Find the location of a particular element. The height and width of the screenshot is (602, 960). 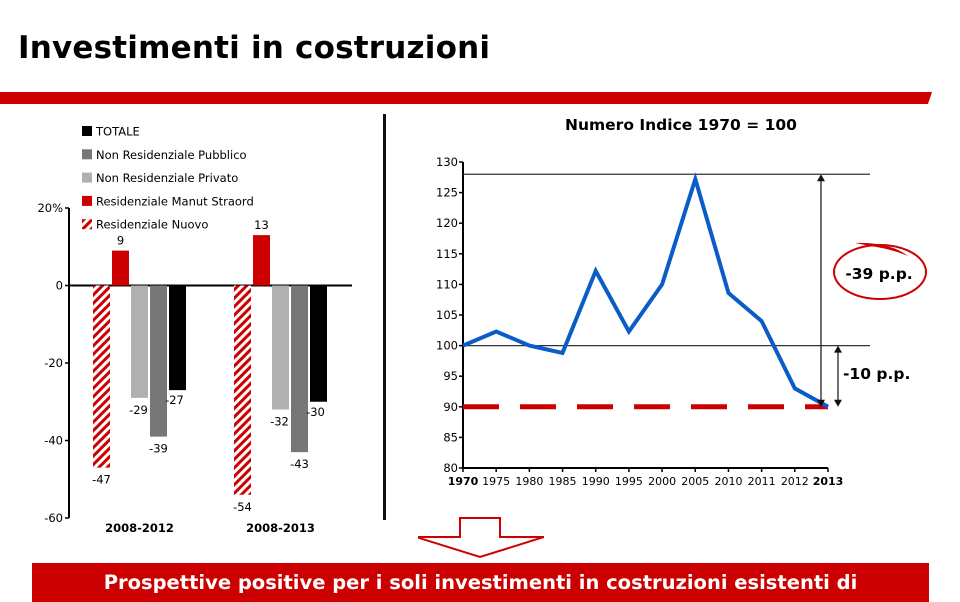

bar-value-label: 9 is located at coordinates (120, 241).